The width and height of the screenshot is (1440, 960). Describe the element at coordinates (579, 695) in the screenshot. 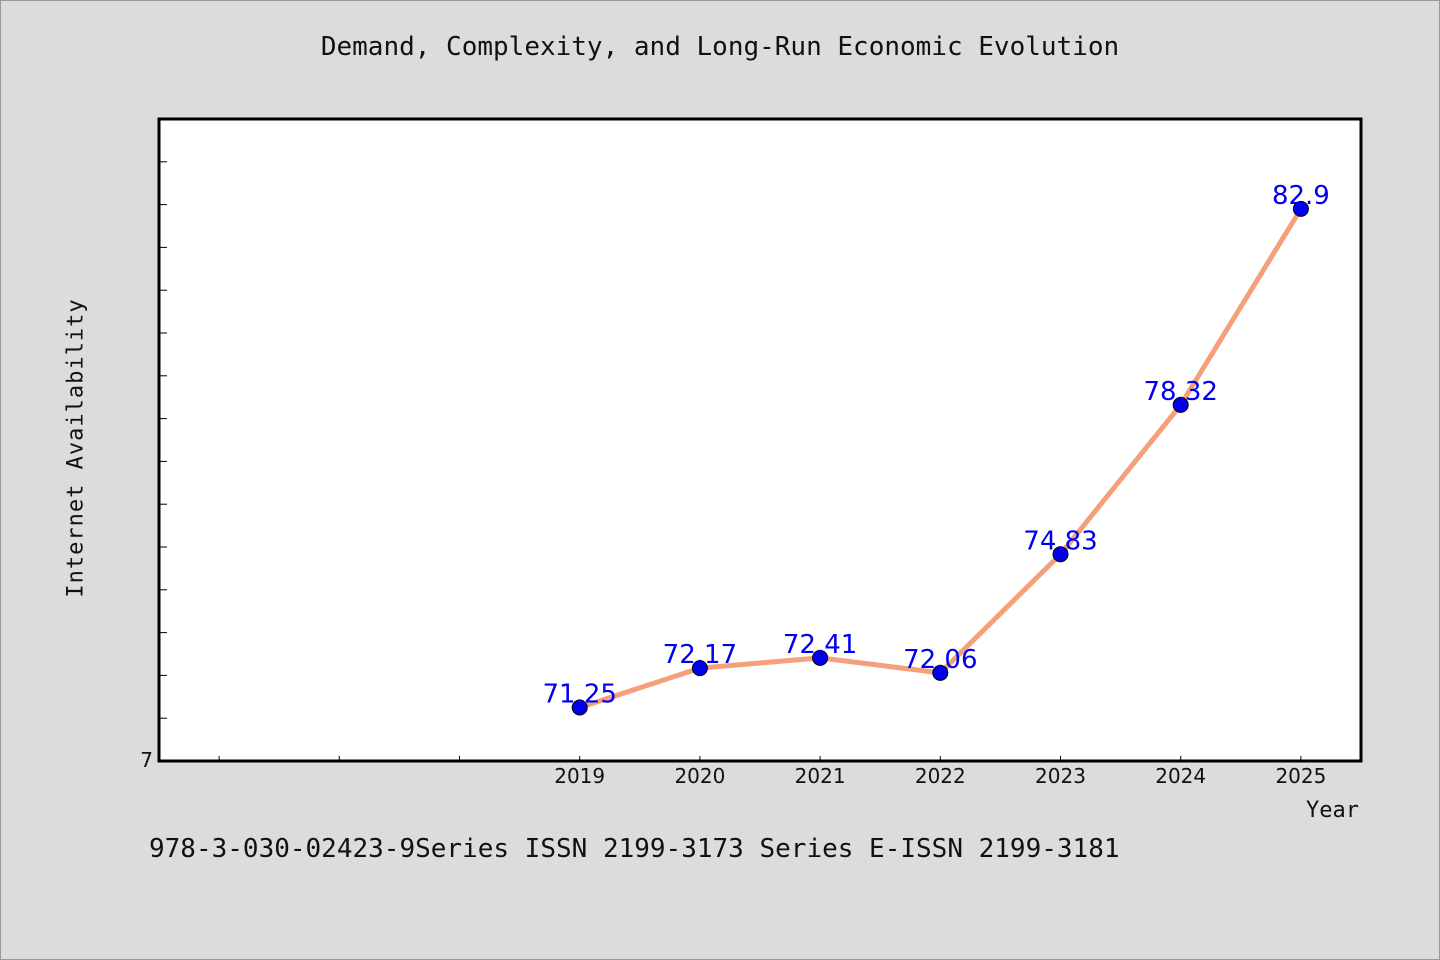

I see `data-label: 71.25` at that location.